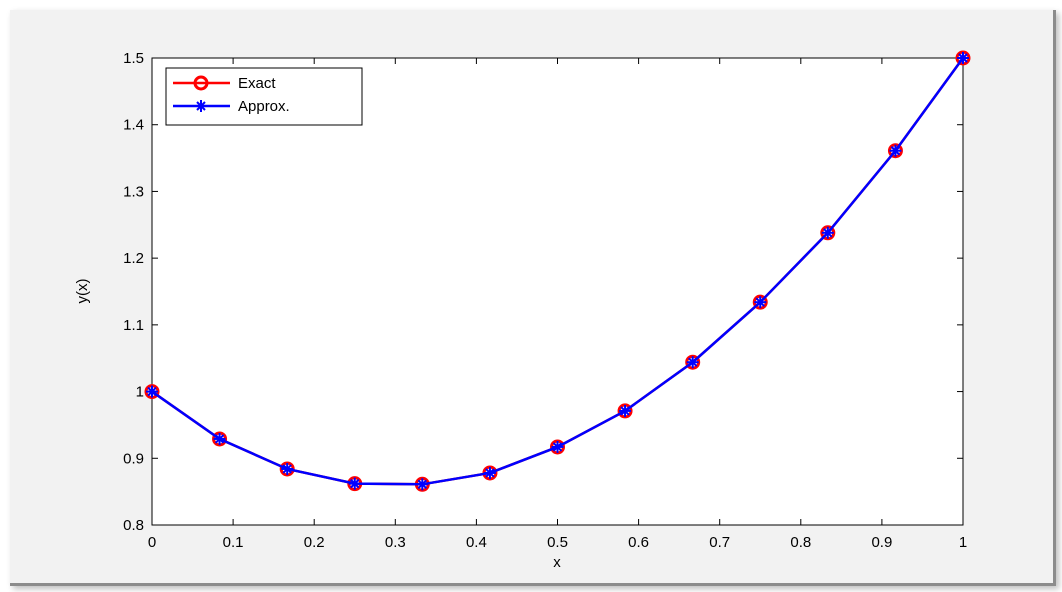 The height and width of the screenshot is (592, 1062). I want to click on x-tick-label: 0.3, so click(395, 542).